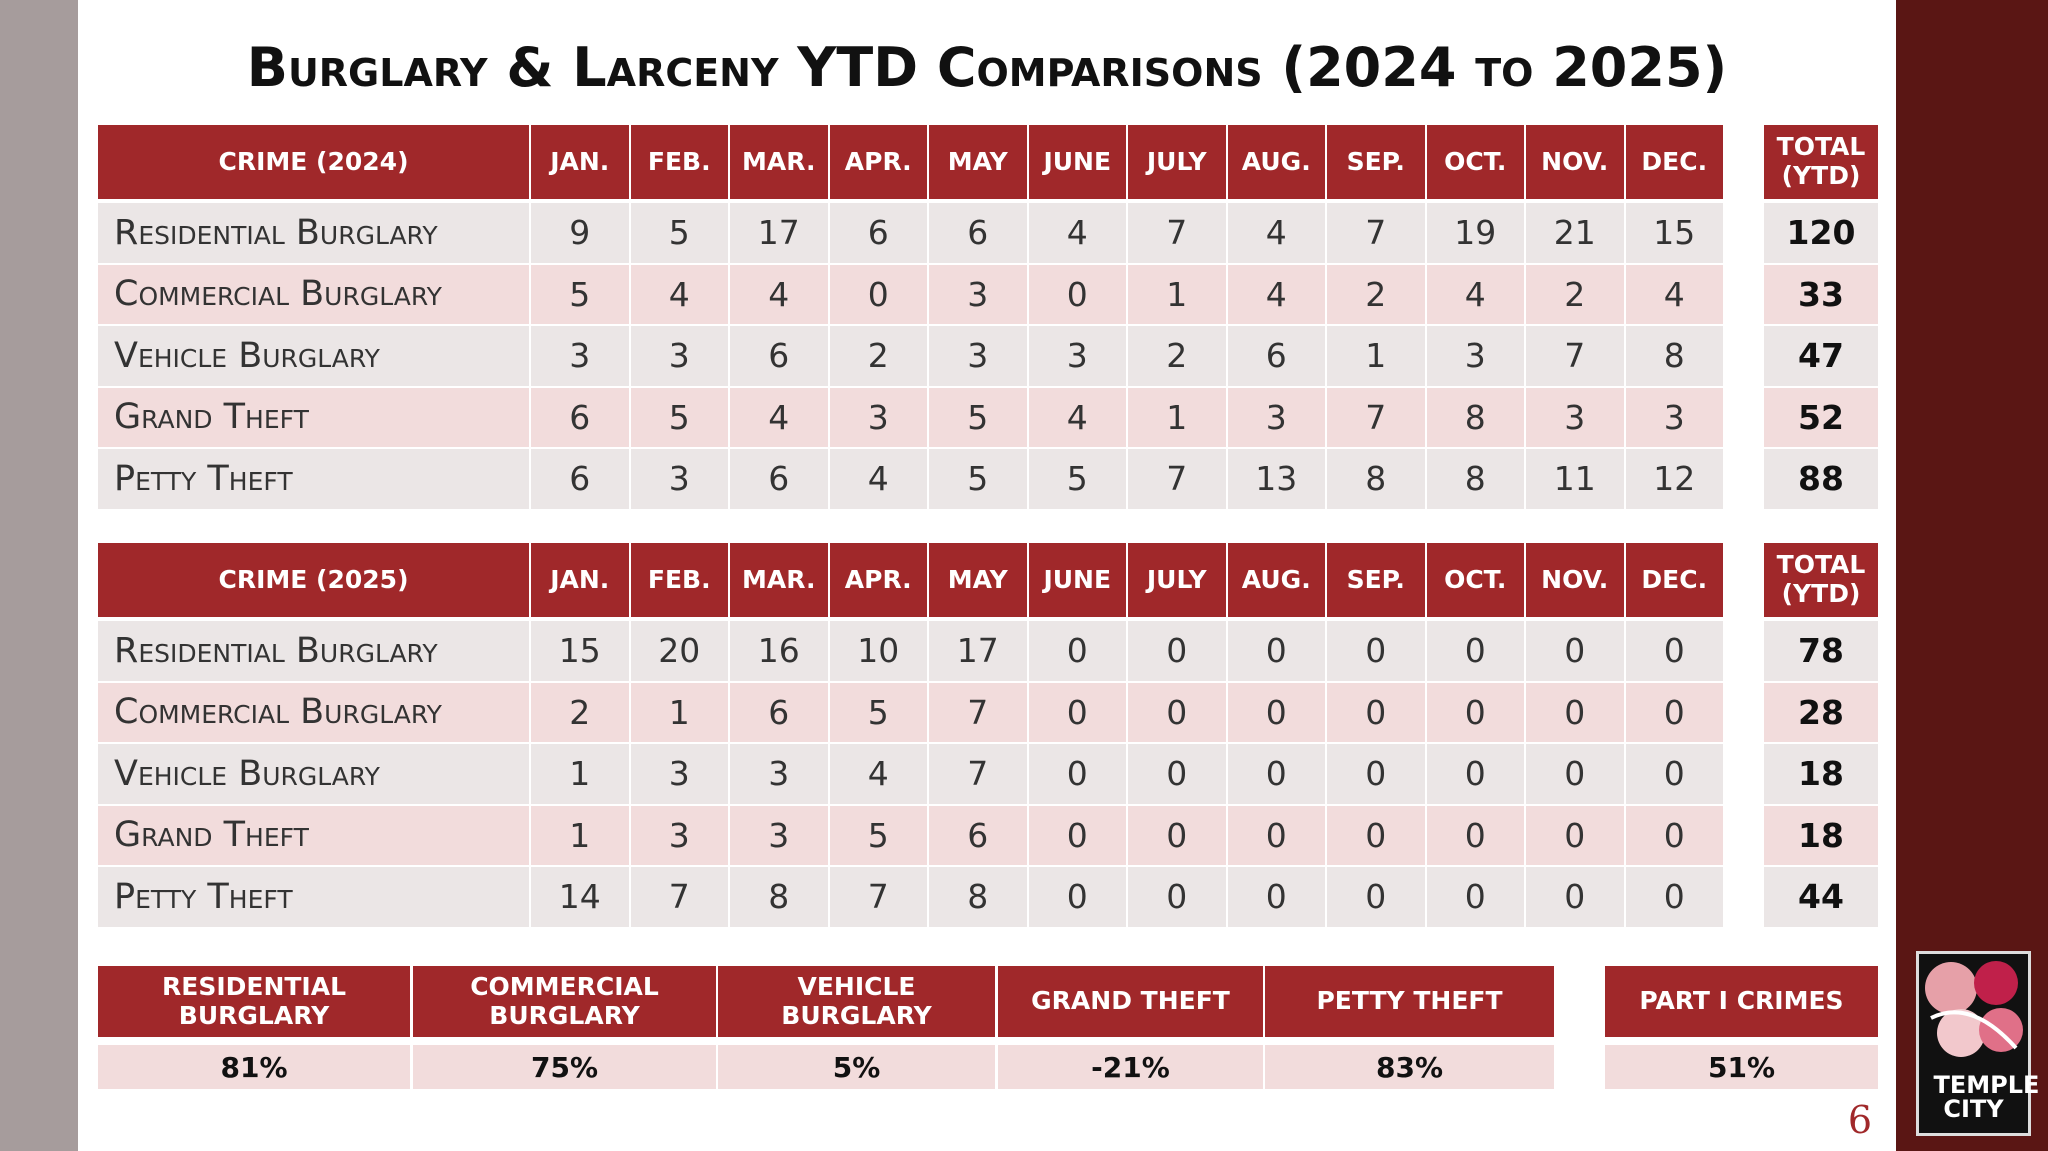  What do you see at coordinates (679, 651) in the screenshot?
I see `value-cell: 20` at bounding box center [679, 651].